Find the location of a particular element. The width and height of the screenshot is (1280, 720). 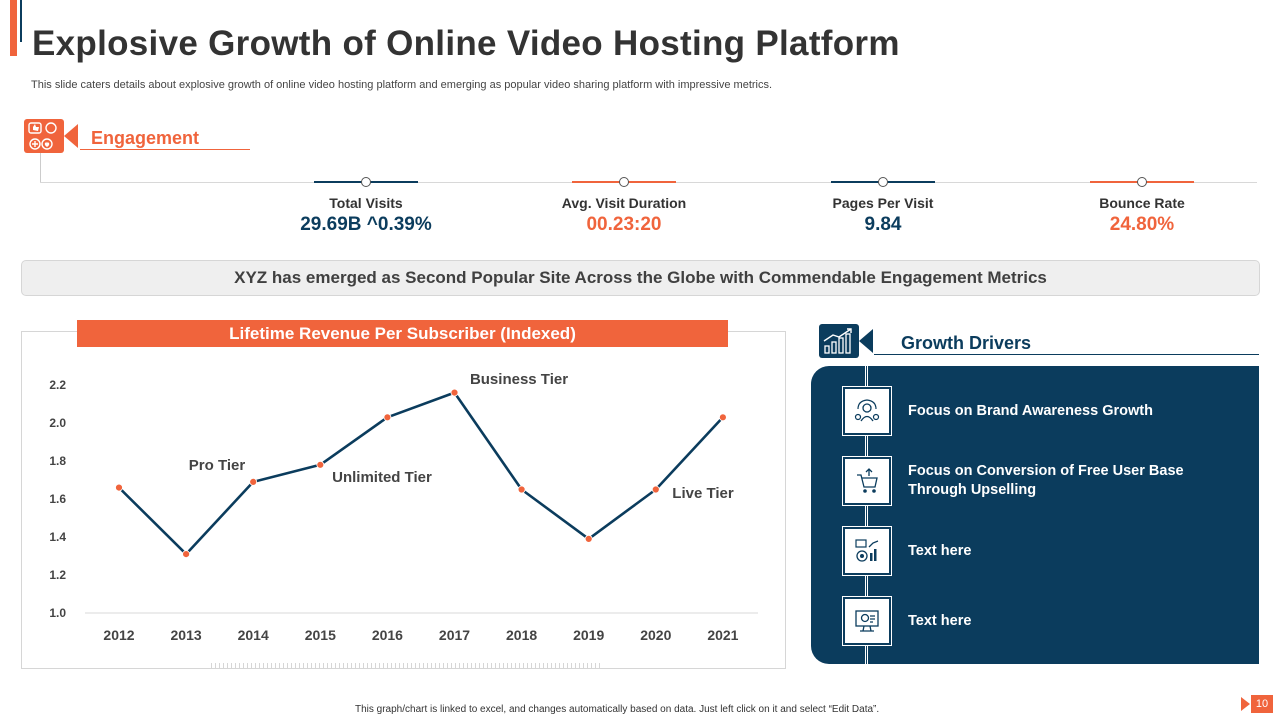

y-tick-label: 2.0 is located at coordinates (57, 423).